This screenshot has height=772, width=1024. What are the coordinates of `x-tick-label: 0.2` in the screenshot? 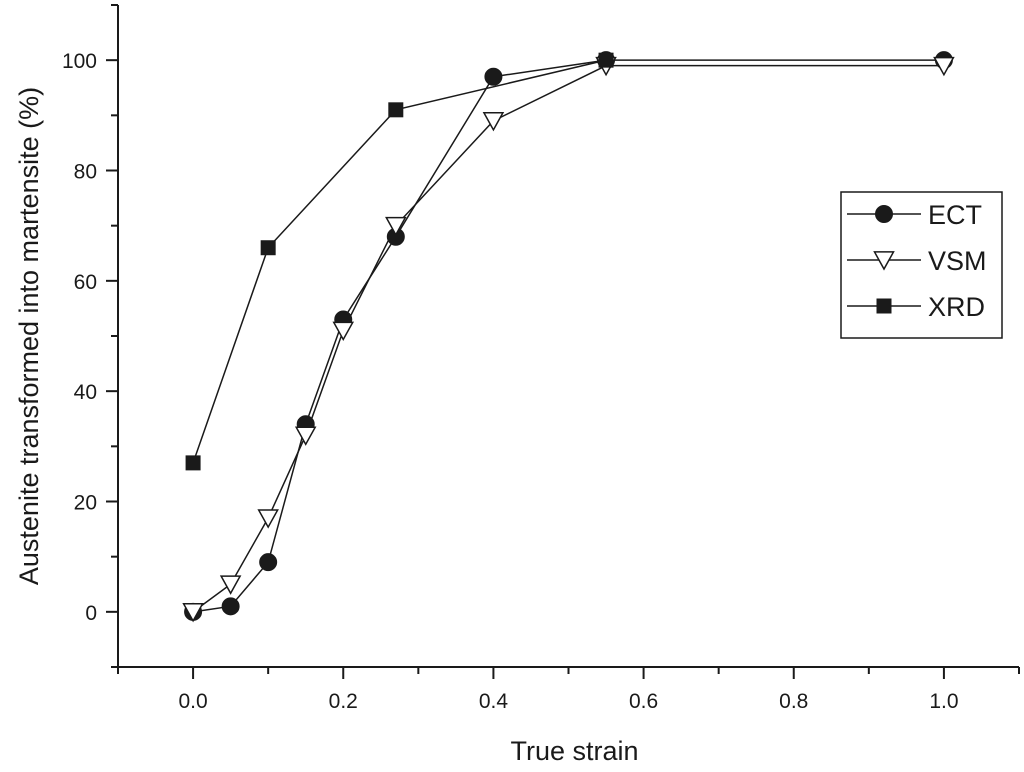 It's located at (343, 701).